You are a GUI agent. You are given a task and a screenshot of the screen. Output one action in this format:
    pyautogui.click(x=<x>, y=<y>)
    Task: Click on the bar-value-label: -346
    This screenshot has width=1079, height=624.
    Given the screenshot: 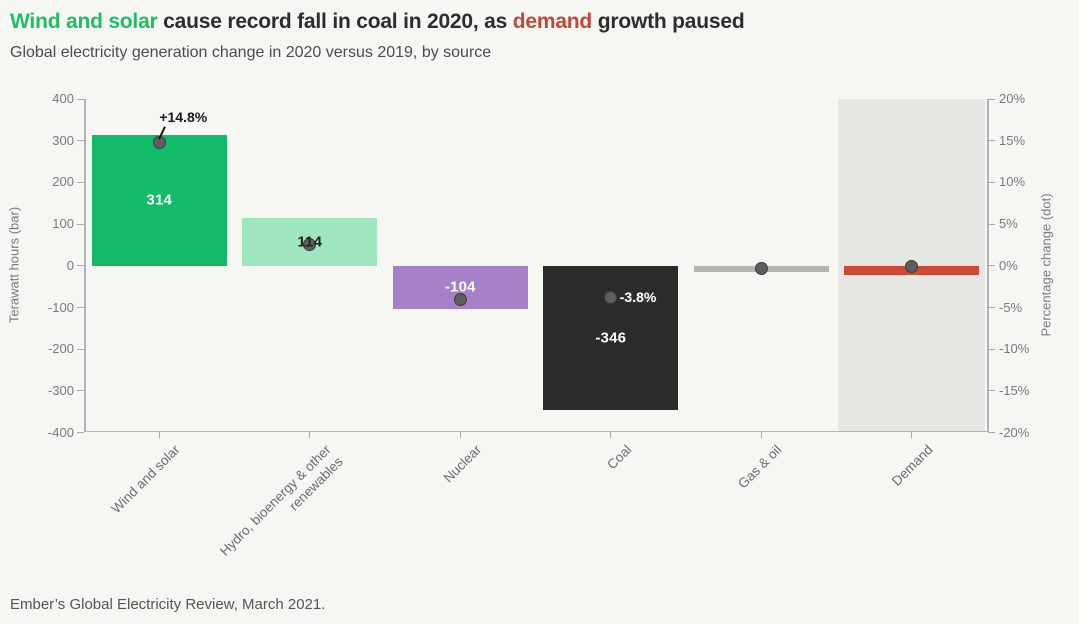 What is the action you would take?
    pyautogui.click(x=611, y=338)
    